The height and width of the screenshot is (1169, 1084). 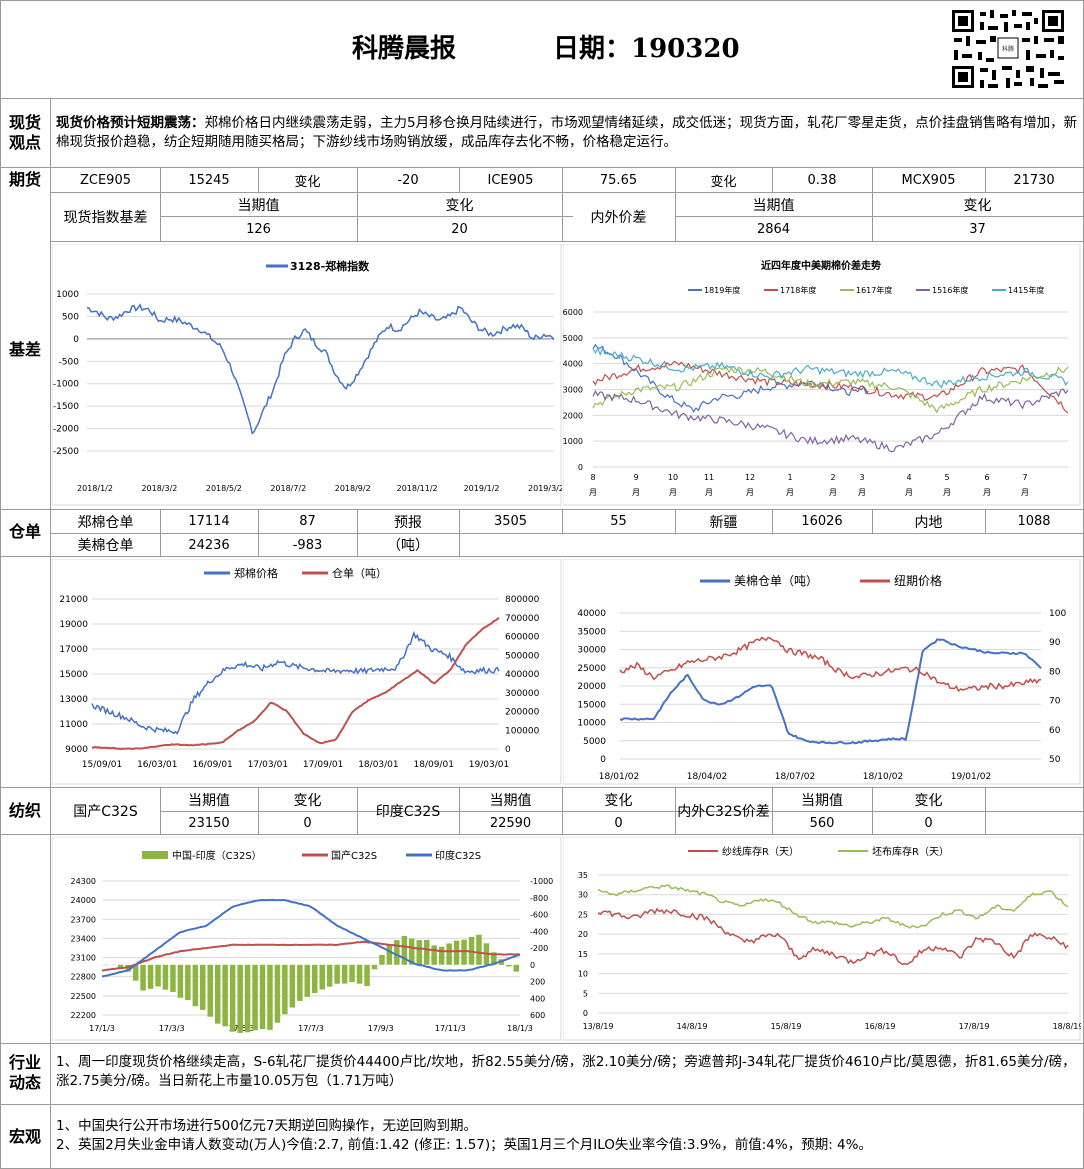 What do you see at coordinates (562, 811) in the screenshot?
I see `vline-t5` at bounding box center [562, 811].